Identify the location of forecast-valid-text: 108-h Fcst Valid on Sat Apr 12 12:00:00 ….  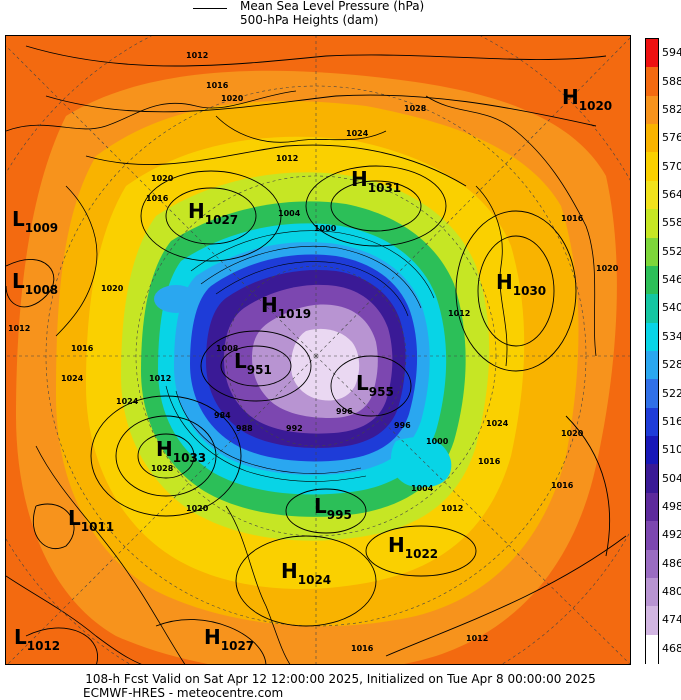
(340, 679).